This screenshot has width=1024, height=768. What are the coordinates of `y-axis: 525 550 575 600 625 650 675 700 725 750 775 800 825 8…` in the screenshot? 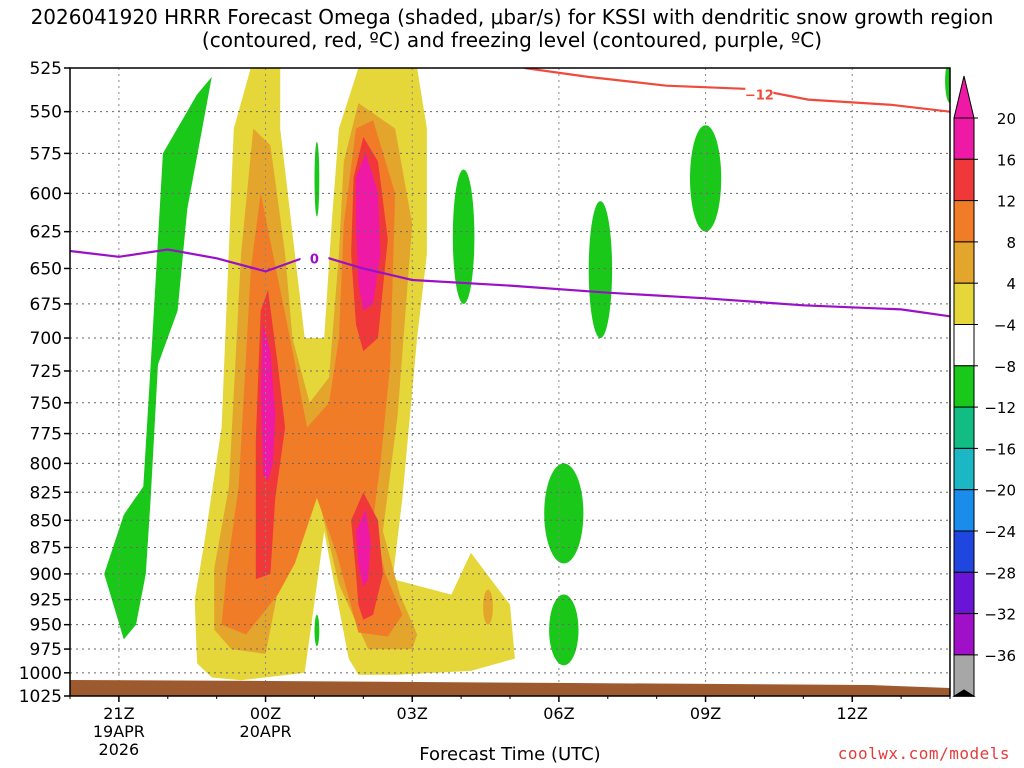 It's located at (44, 383).